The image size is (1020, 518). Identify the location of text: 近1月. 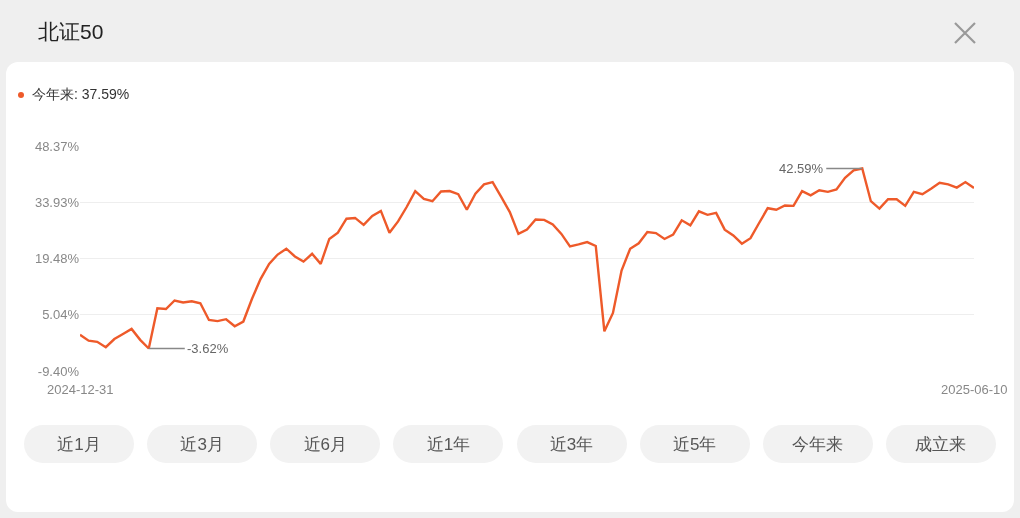
(79, 444).